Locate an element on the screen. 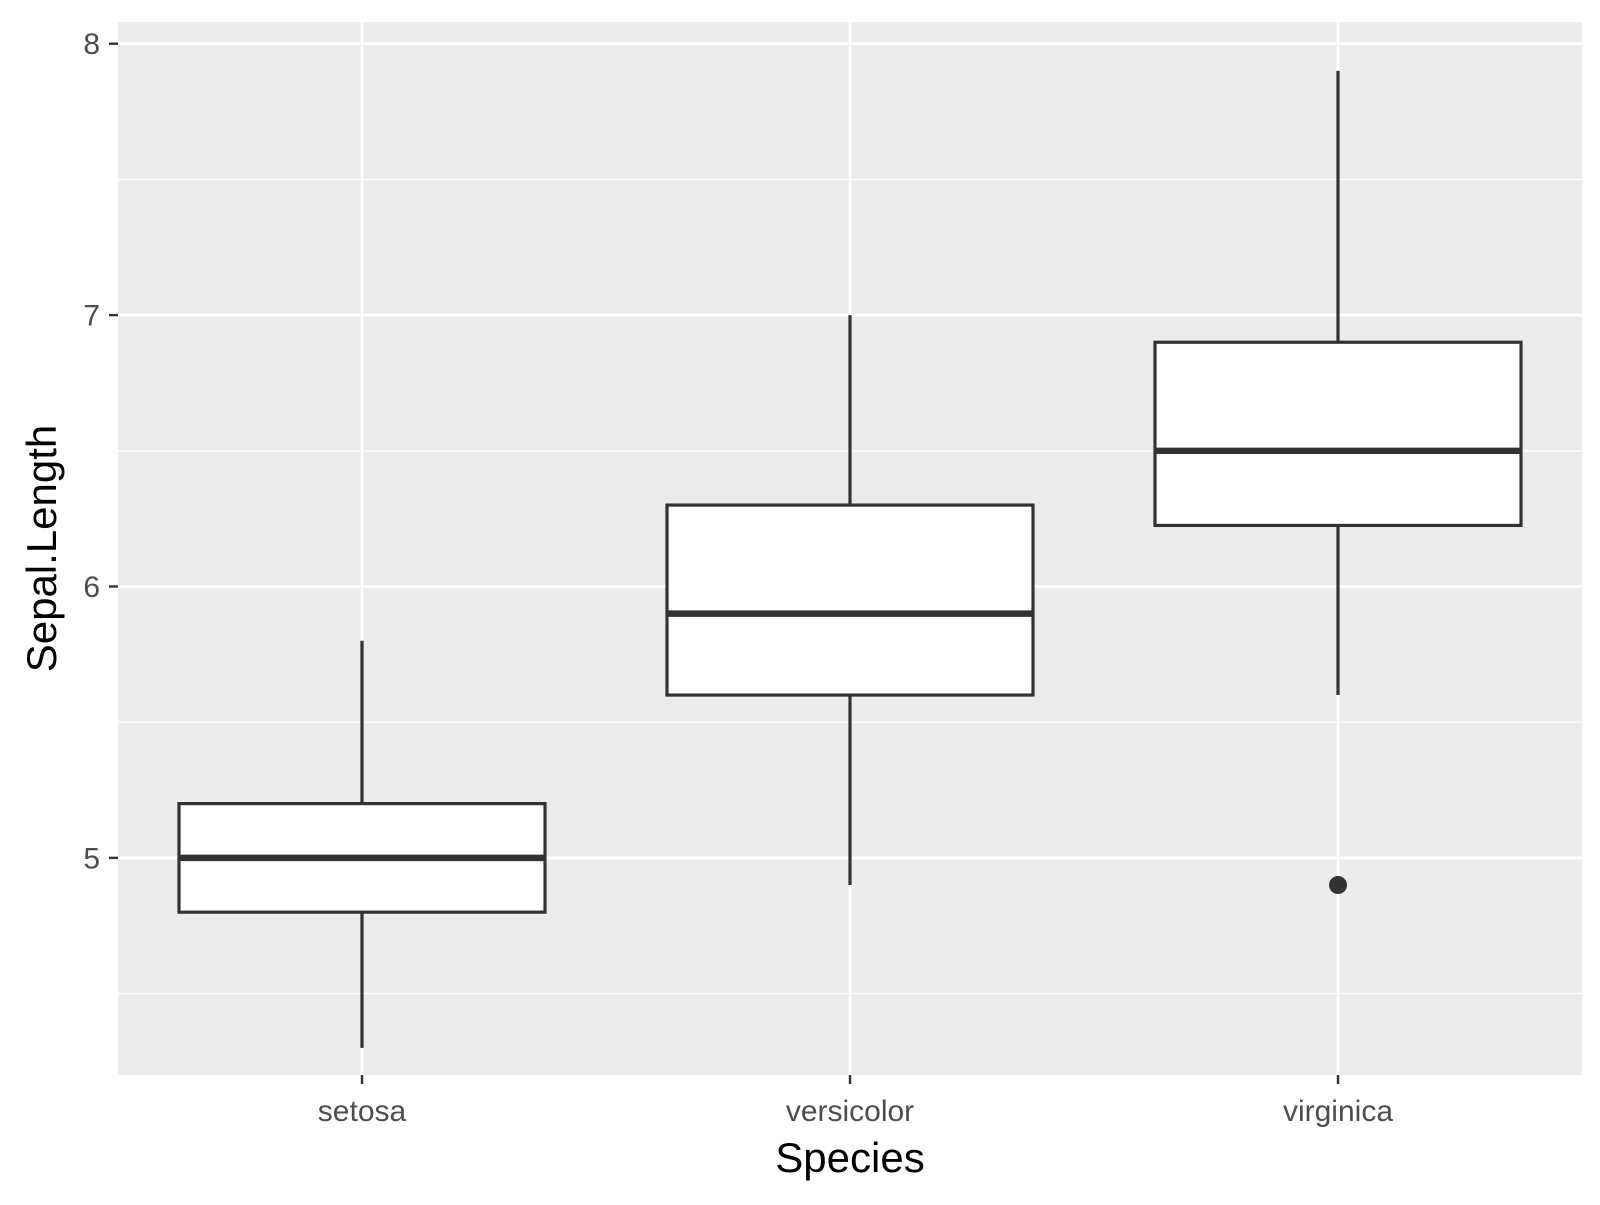 The width and height of the screenshot is (1600, 1205). y-axis-title: Sepal.Length is located at coordinates (41, 549).